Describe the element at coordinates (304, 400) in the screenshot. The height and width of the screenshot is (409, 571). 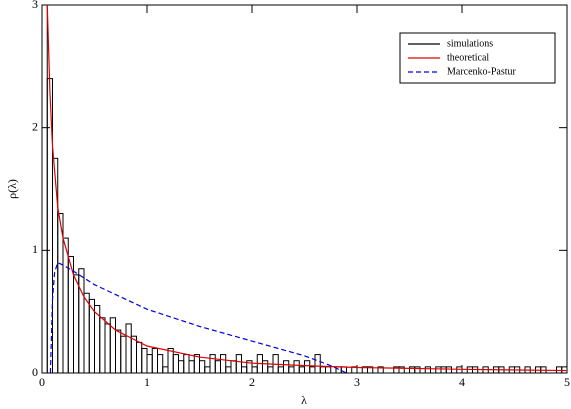
I see `x-axis-label: λ` at that location.